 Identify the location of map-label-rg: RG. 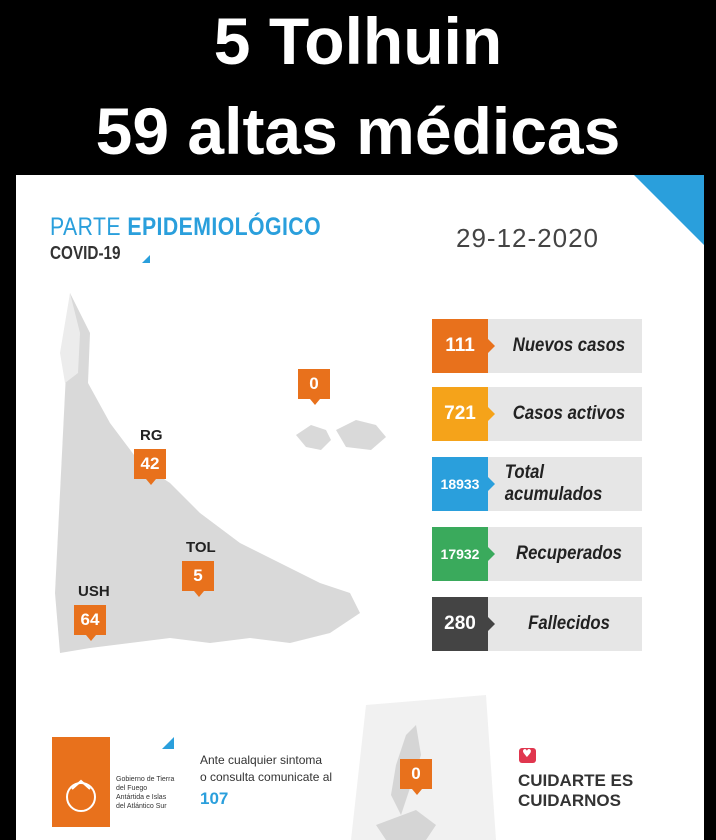
(151, 435).